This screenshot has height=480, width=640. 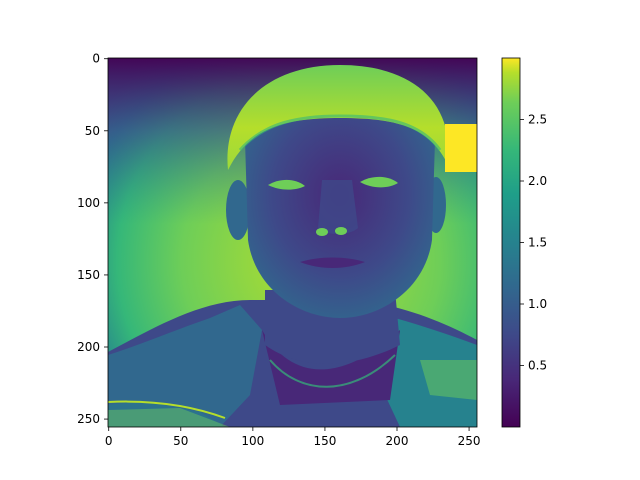 What do you see at coordinates (537, 304) in the screenshot?
I see `colorbar-tick-label: 1.0` at bounding box center [537, 304].